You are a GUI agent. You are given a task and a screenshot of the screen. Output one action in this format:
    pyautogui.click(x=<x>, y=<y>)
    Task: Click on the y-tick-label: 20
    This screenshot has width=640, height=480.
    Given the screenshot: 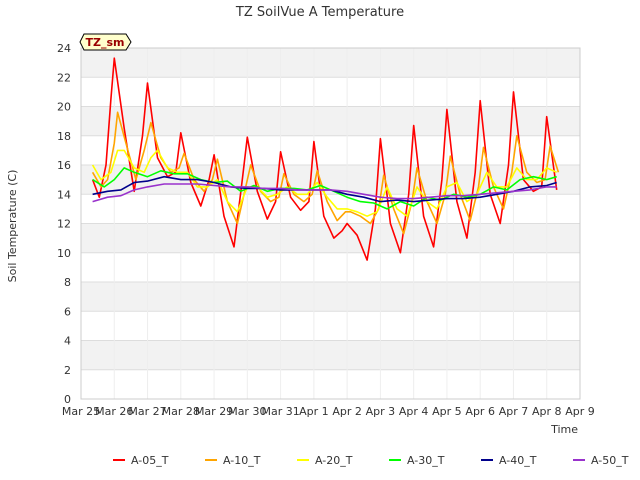 What is the action you would take?
    pyautogui.click(x=64, y=107)
    